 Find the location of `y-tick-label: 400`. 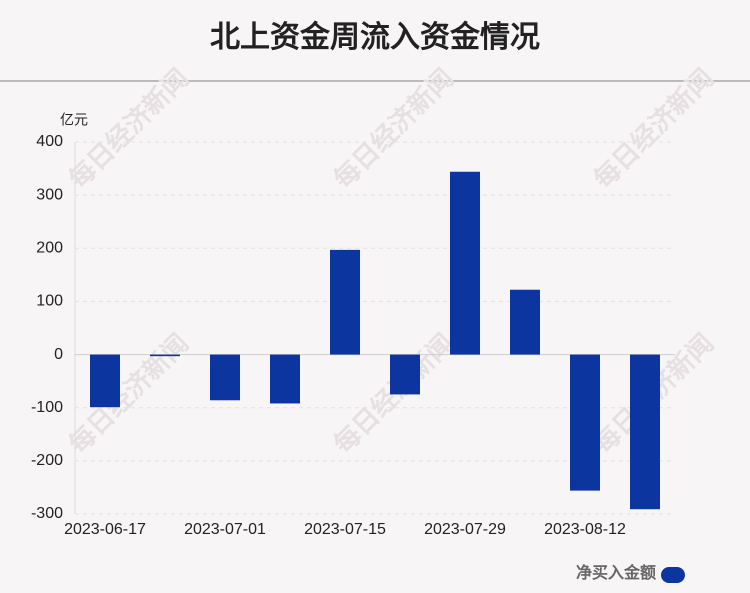

y-tick-label: 400 is located at coordinates (49, 141).